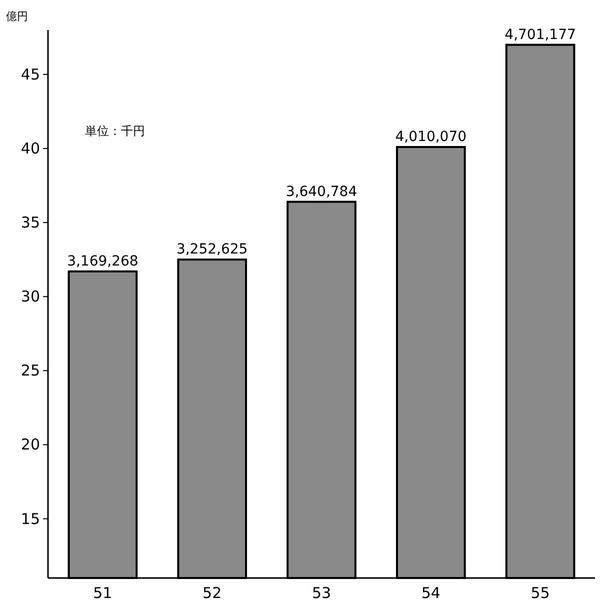  I want to click on x-tick-label: 53, so click(322, 593).